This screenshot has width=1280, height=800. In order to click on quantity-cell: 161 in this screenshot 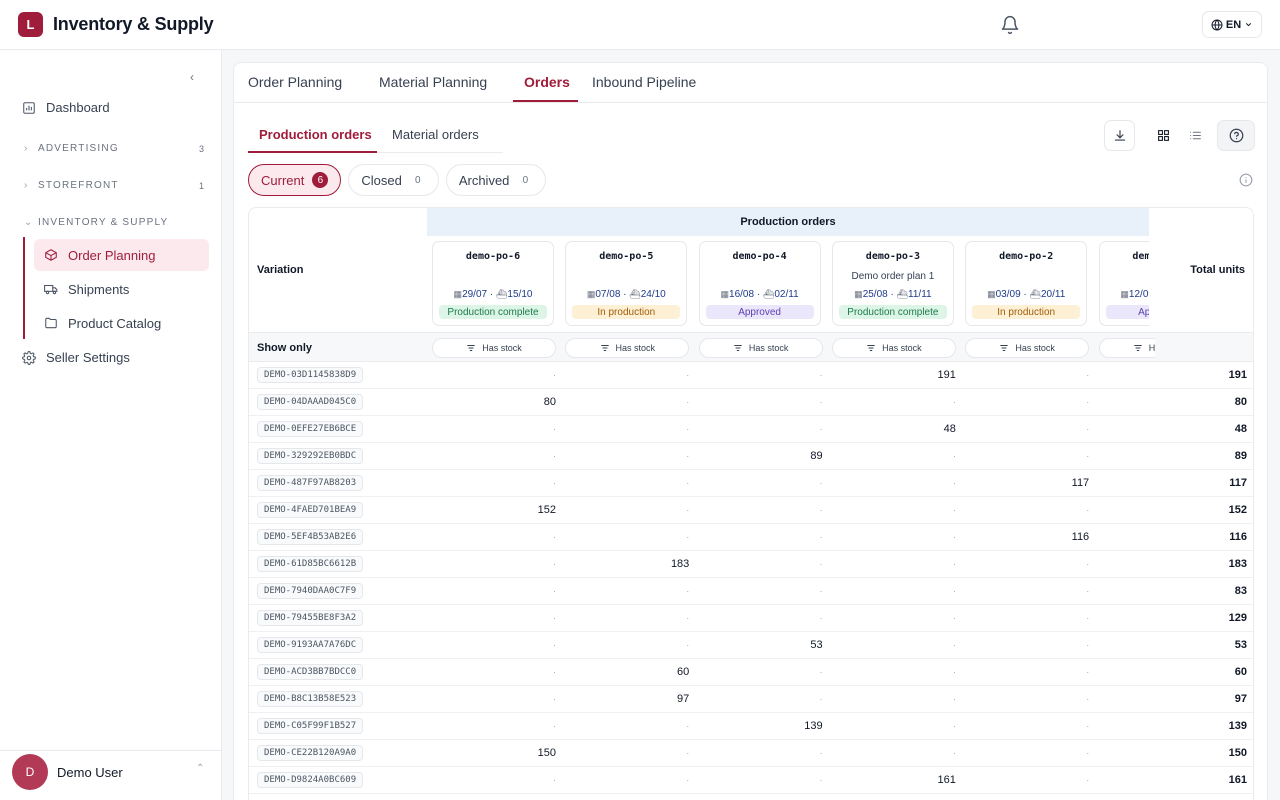, I will do `click(946, 780)`.